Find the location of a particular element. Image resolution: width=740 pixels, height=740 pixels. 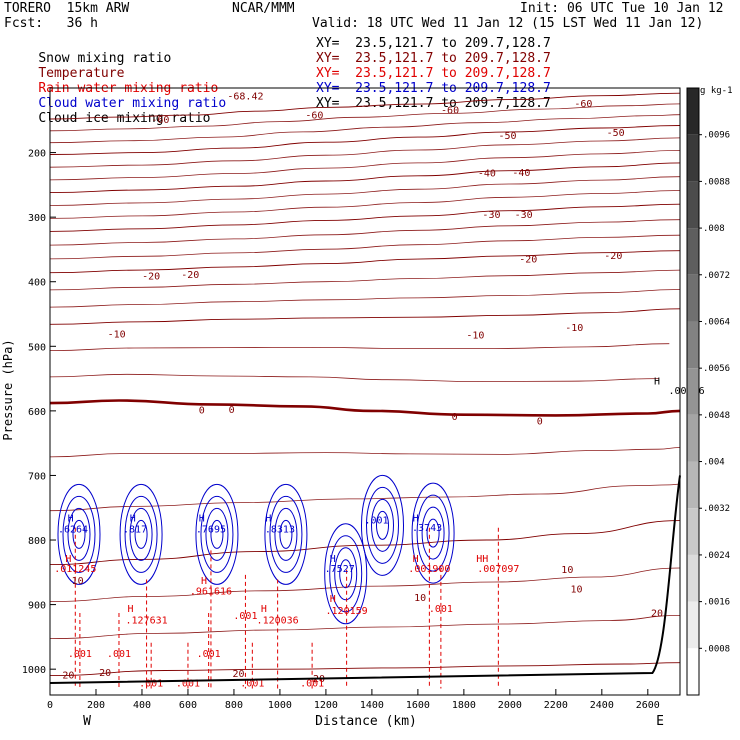

colorbar-tick-label: .0016 is located at coordinates (716, 603).